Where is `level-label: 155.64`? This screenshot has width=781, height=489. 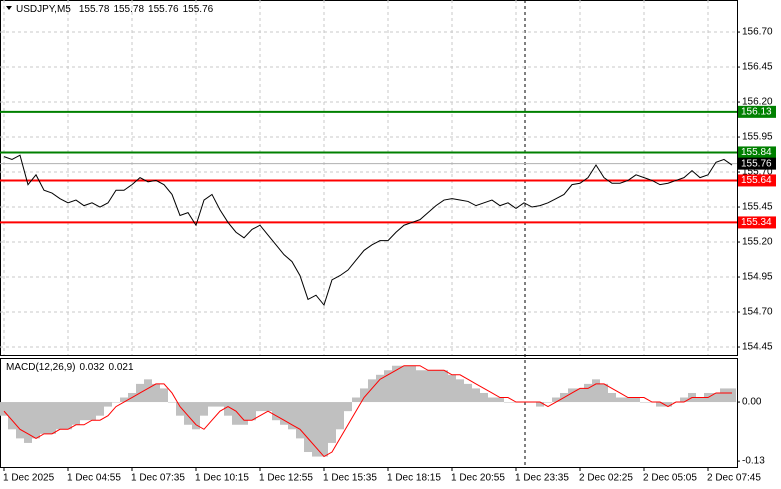
level-label: 155.64 is located at coordinates (756, 180).